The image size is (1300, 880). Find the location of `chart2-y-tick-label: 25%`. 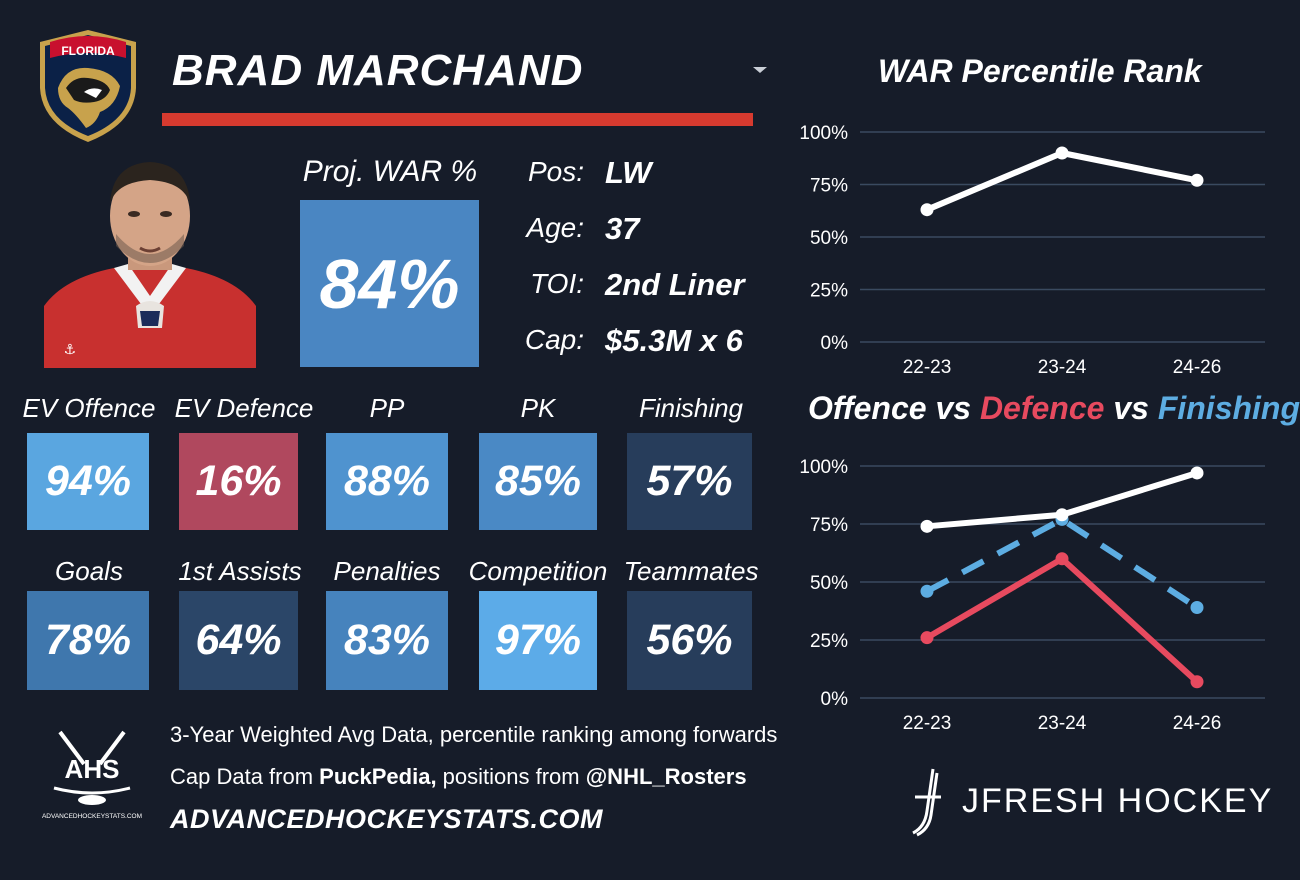

chart2-y-tick-label: 25% is located at coordinates (829, 641).